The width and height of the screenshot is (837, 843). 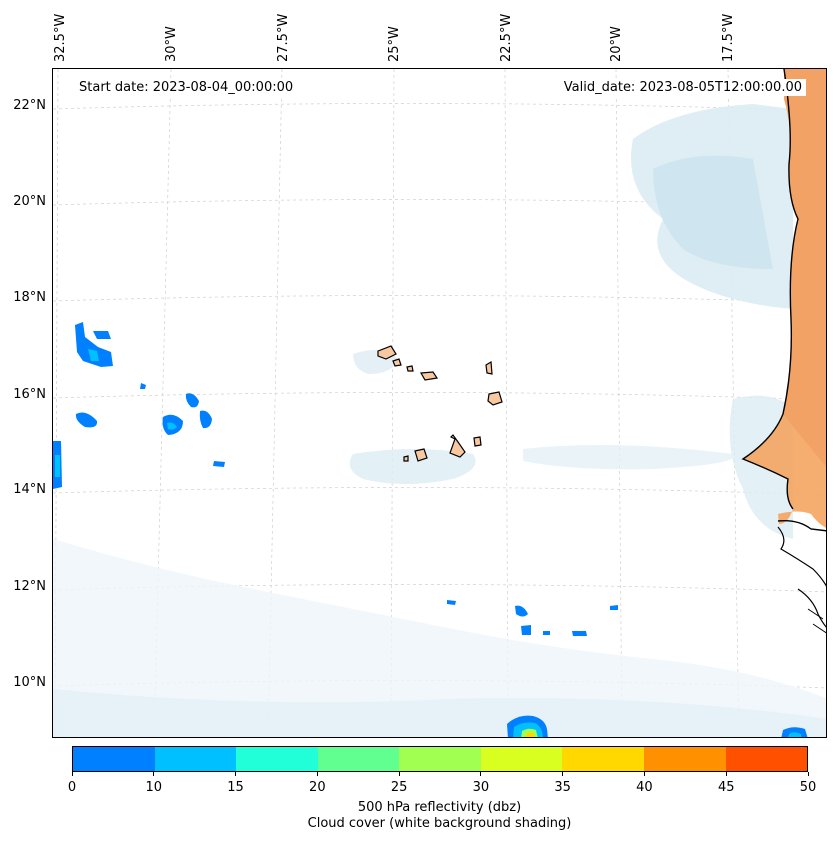 What do you see at coordinates (29, 586) in the screenshot?
I see `lat-label-12n: 12°N` at bounding box center [29, 586].